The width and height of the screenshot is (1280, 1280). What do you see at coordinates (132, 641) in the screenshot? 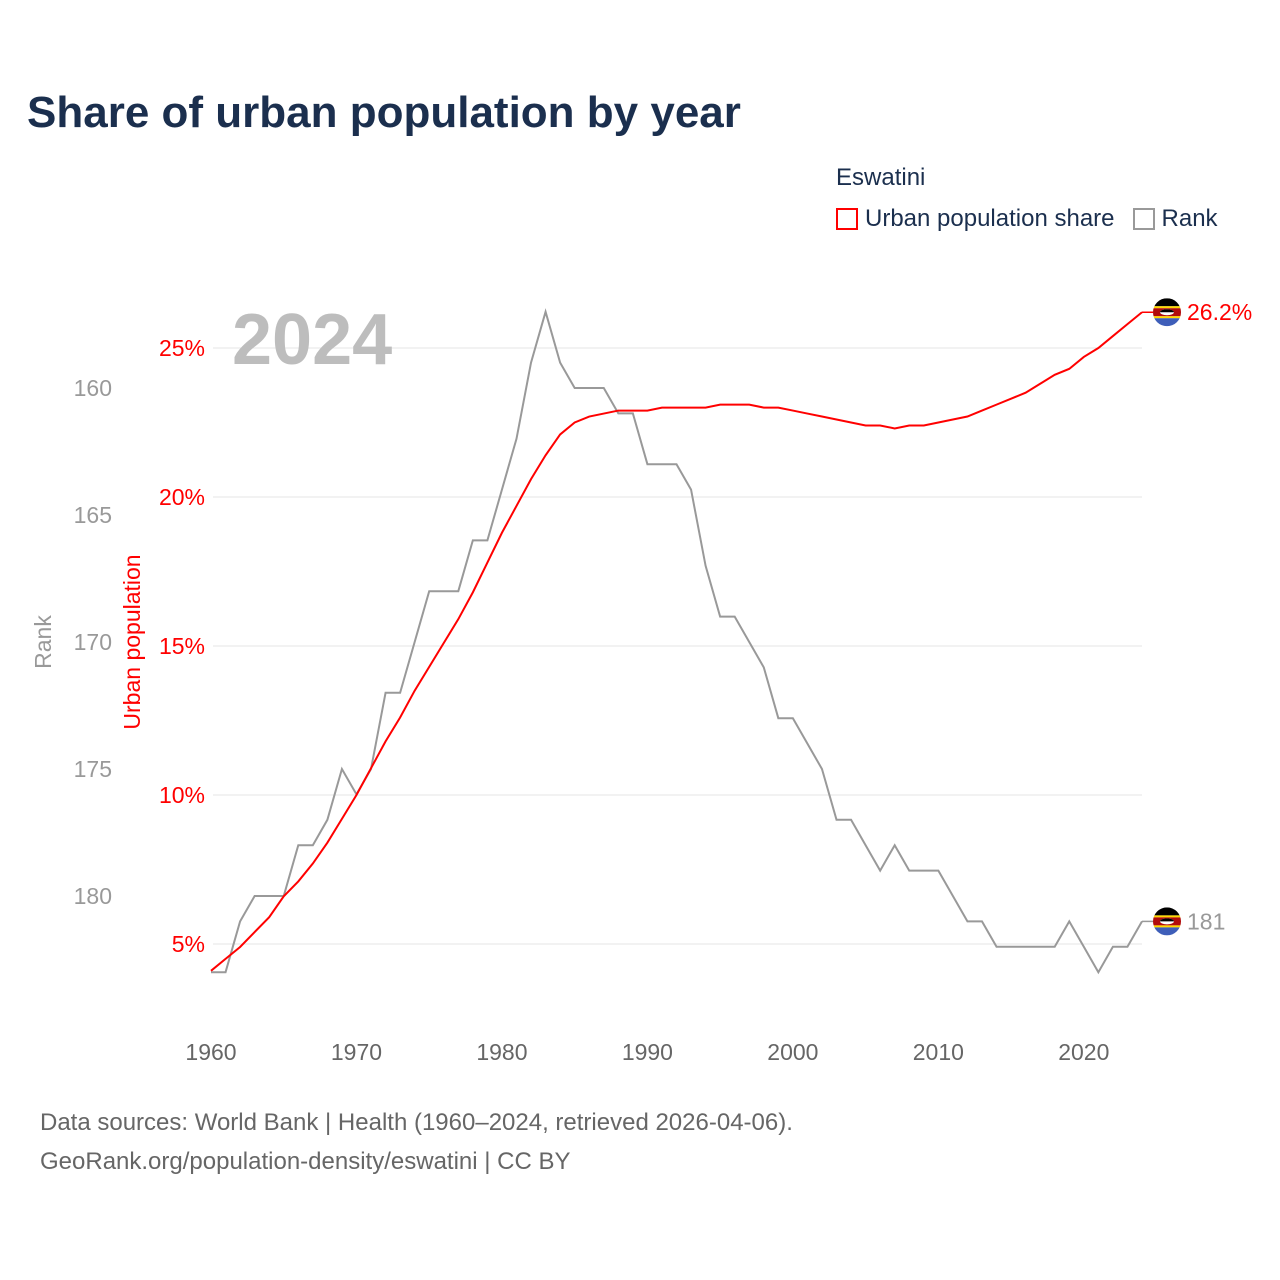
I see `y-axis-label: Urban population` at bounding box center [132, 641].